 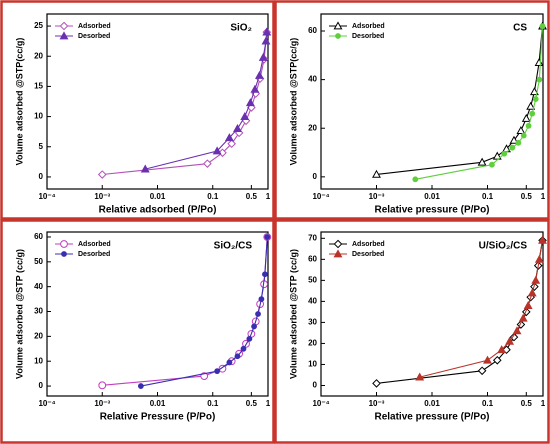 I want to click on x-axis-title: Relative pressure (P/Po), so click(x=431, y=210).